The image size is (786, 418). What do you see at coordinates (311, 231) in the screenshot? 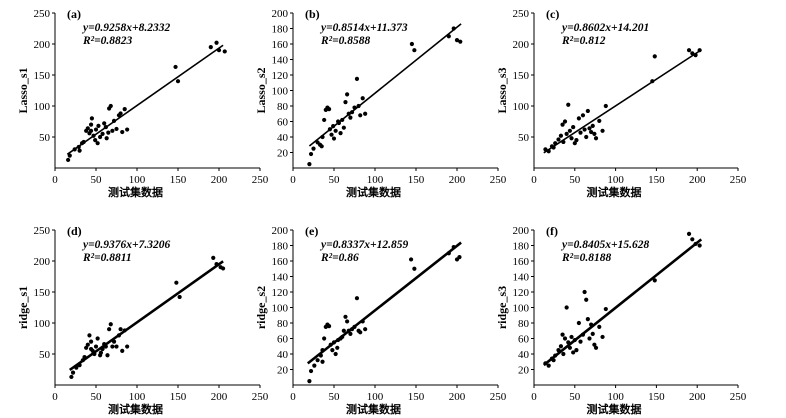
I see `panel-label: (e)` at bounding box center [311, 231].